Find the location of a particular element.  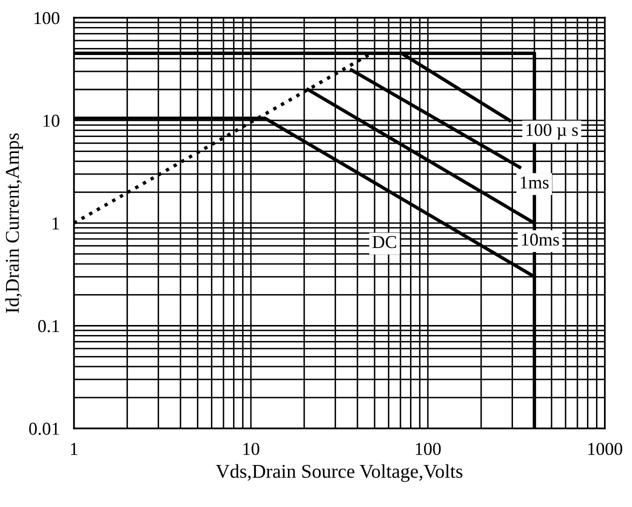

x-axis-title: Vds,Drain Source Voltage,Volts is located at coordinates (339, 473).